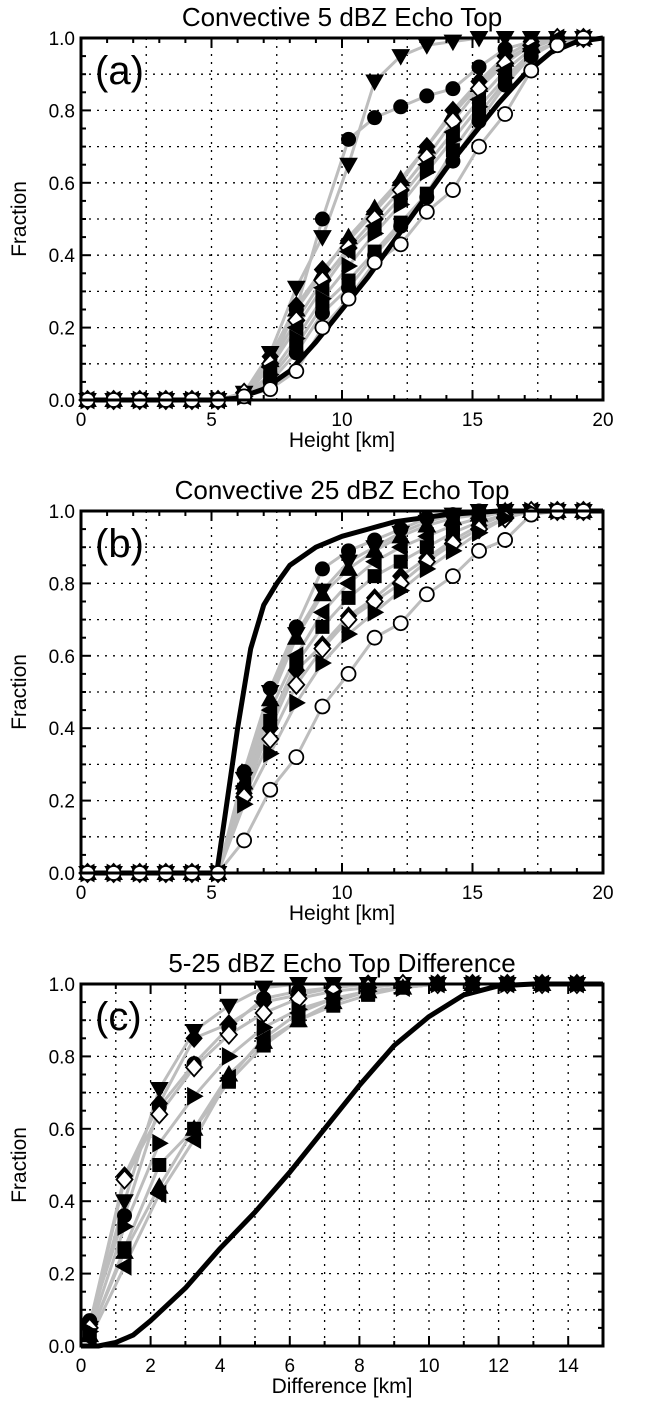 This screenshot has height=1417, width=661. What do you see at coordinates (62, 512) in the screenshot?
I see `y-tick-label: 1.0` at bounding box center [62, 512].